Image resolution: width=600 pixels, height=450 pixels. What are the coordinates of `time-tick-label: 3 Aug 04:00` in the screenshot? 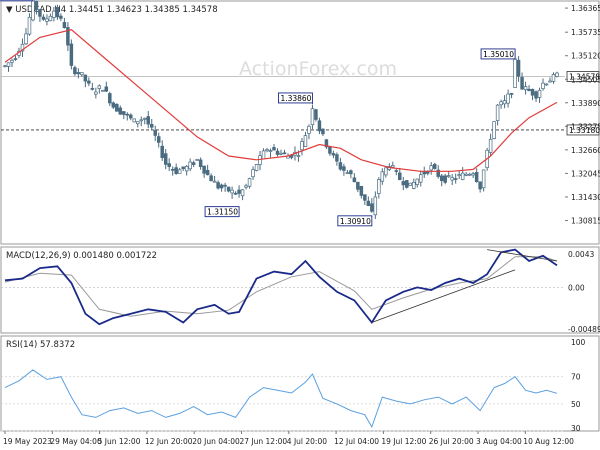 It's located at (499, 441).